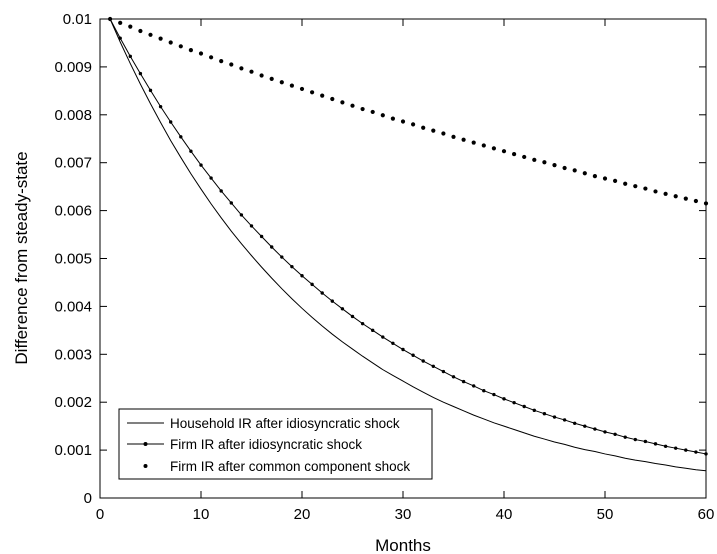 This screenshot has width=717, height=554. Describe the element at coordinates (73, 211) in the screenshot. I see `y-tick-label: 0.006` at that location.